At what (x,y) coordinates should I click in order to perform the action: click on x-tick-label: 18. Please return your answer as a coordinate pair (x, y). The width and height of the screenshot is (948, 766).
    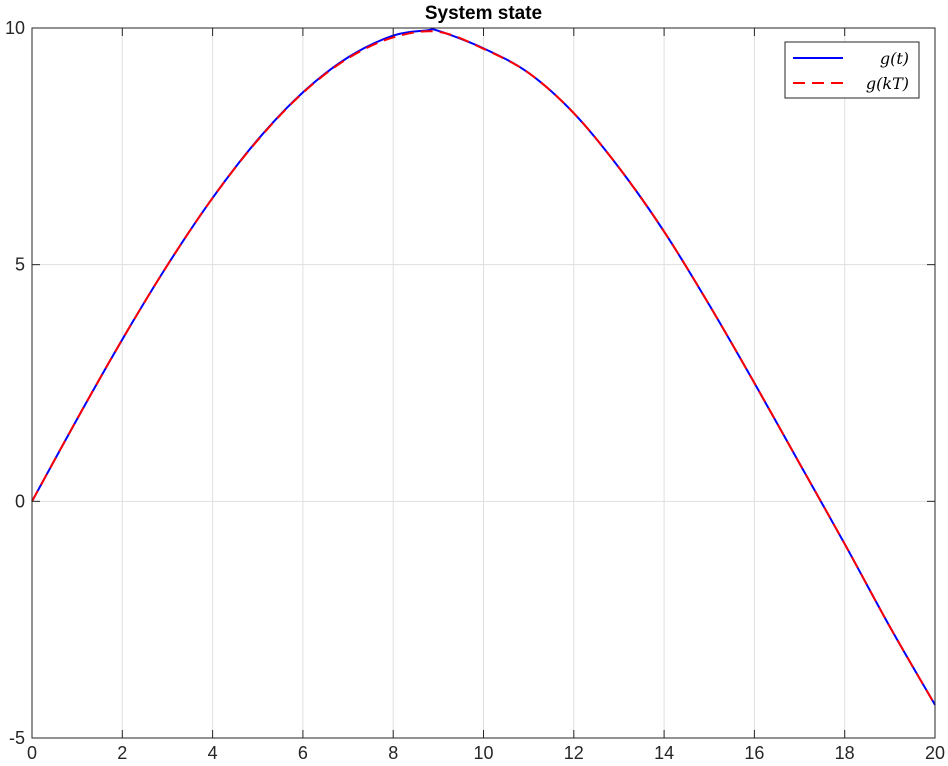
    Looking at the image, I should click on (845, 753).